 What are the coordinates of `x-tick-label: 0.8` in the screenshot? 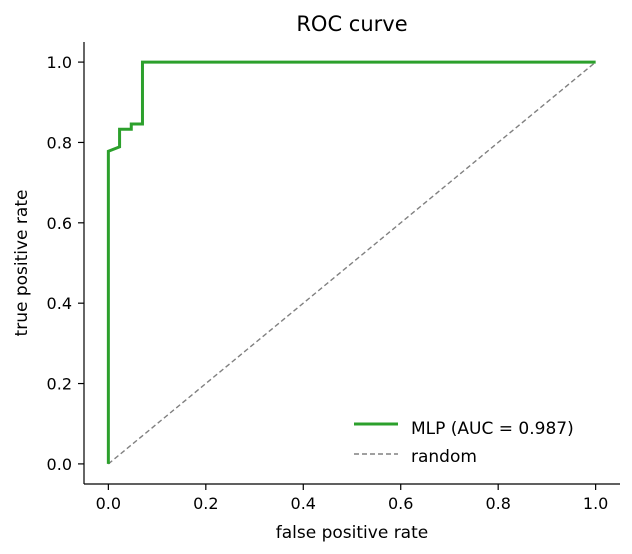 It's located at (497, 503).